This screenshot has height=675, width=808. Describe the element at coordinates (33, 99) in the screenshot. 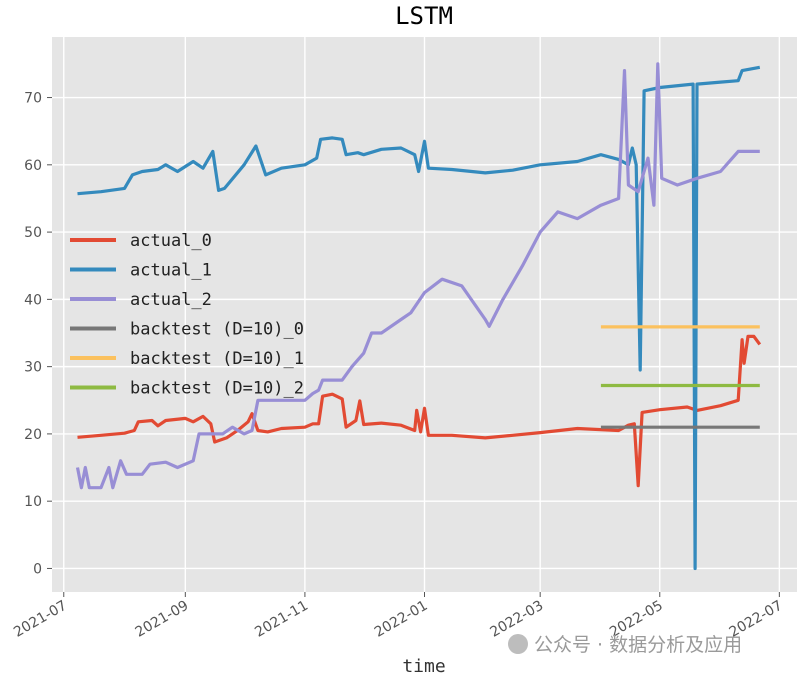

I see `y-tick-label: 70` at that location.